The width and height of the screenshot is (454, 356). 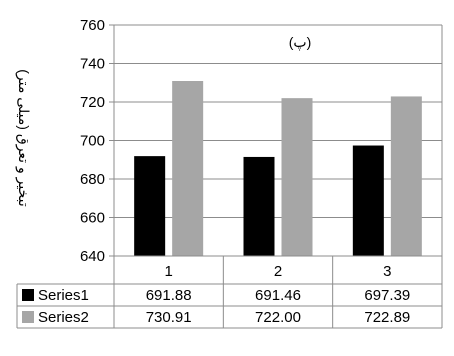 I want to click on x-category-label: 1, so click(x=168, y=271).